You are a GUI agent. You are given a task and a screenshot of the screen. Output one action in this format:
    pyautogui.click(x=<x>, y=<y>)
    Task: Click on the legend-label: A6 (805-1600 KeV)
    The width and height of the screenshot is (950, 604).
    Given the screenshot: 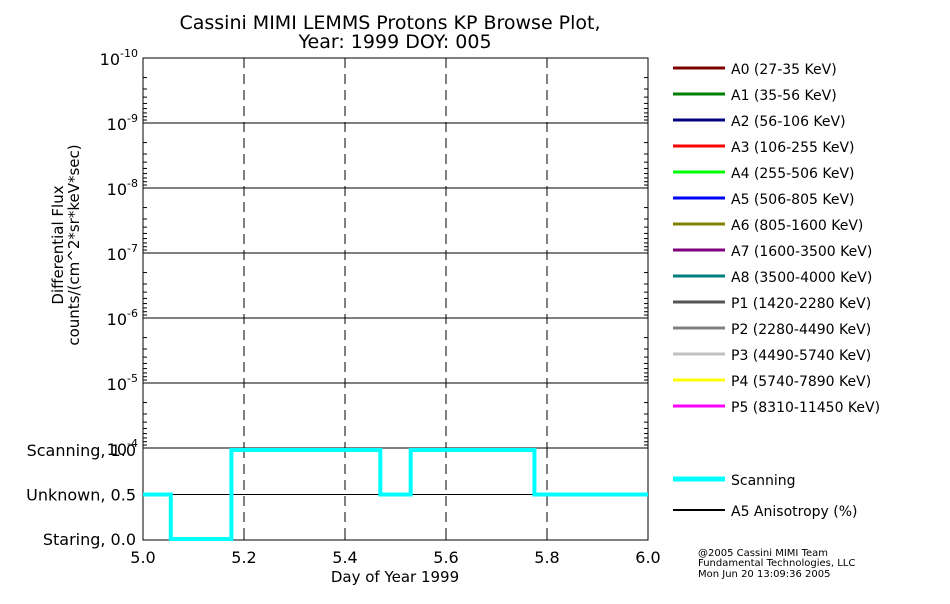 What is the action you would take?
    pyautogui.click(x=797, y=226)
    